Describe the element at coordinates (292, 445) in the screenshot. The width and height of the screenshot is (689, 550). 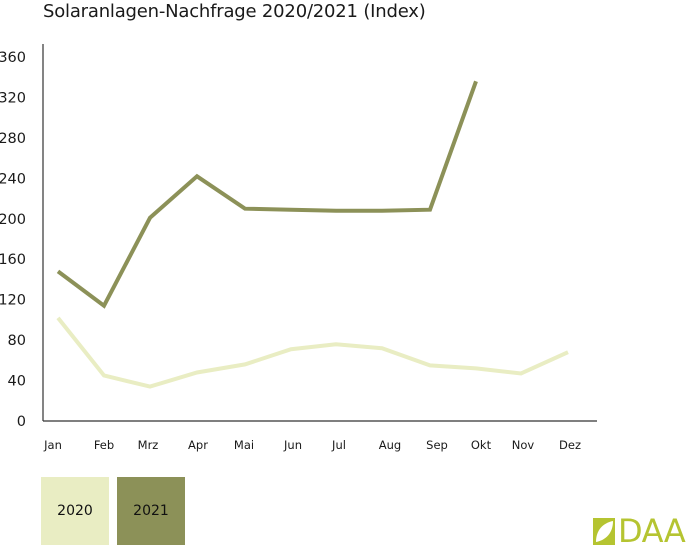
I see `x-tick-label: Jun` at that location.